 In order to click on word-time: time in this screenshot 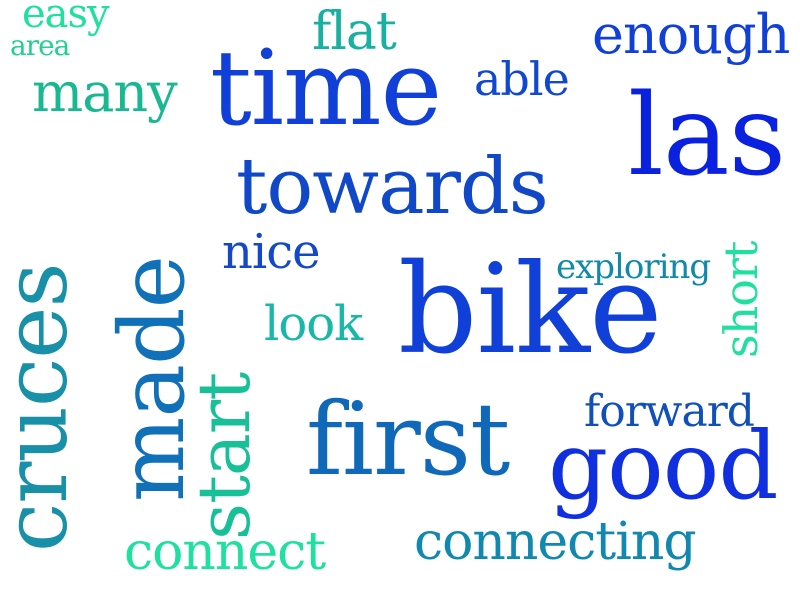, I will do `click(326, 88)`.